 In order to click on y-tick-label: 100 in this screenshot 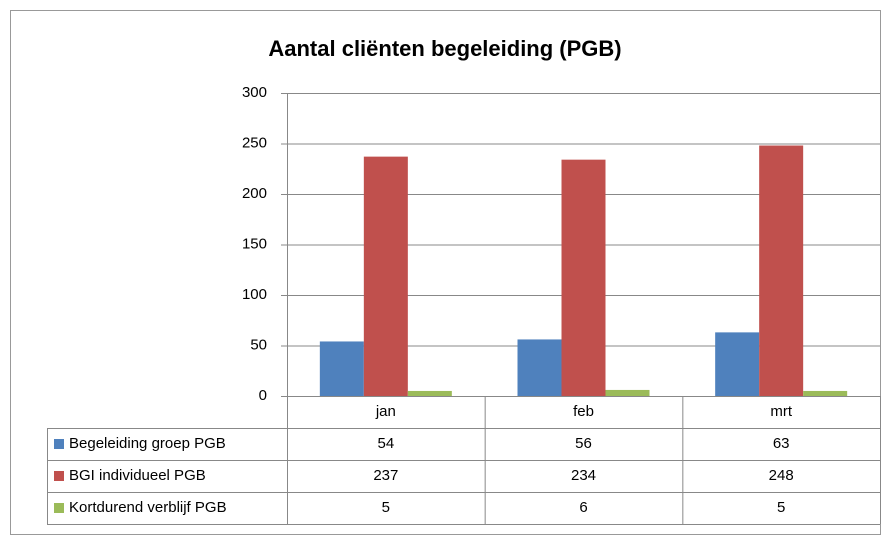, I will do `click(254, 294)`.